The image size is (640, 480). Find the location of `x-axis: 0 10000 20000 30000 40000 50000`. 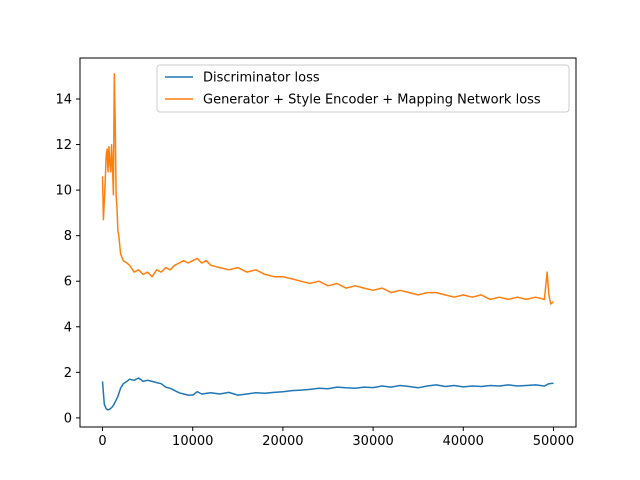

x-axis: 0 10000 20000 30000 40000 50000 is located at coordinates (336, 438).